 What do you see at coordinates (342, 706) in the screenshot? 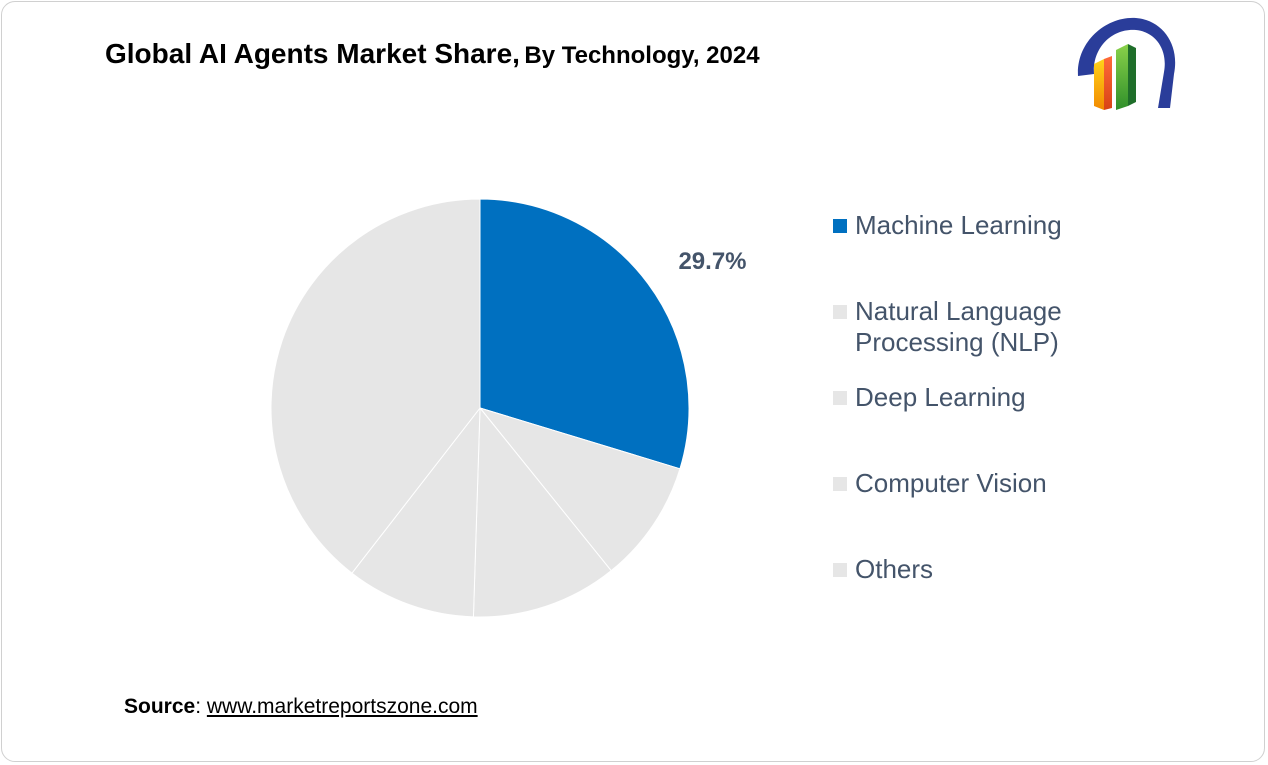
I see `source-link: www.marketreportszone.com` at bounding box center [342, 706].